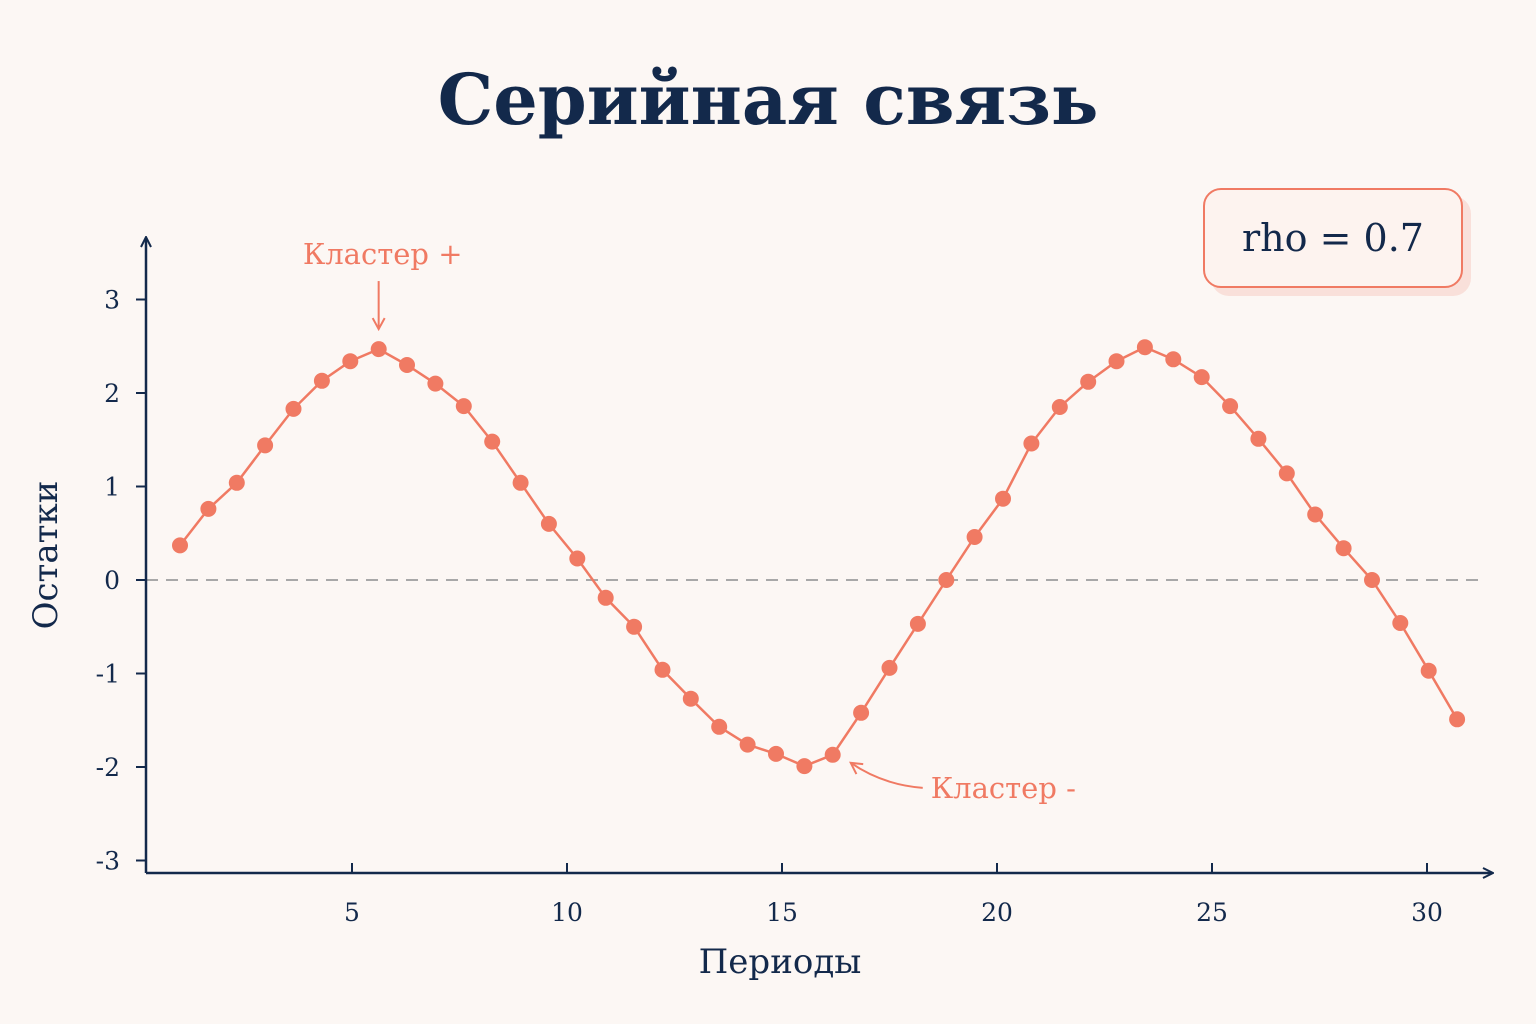 The image size is (1536, 1024). Describe the element at coordinates (1427, 912) in the screenshot. I see `x-tick-label: 30` at that location.